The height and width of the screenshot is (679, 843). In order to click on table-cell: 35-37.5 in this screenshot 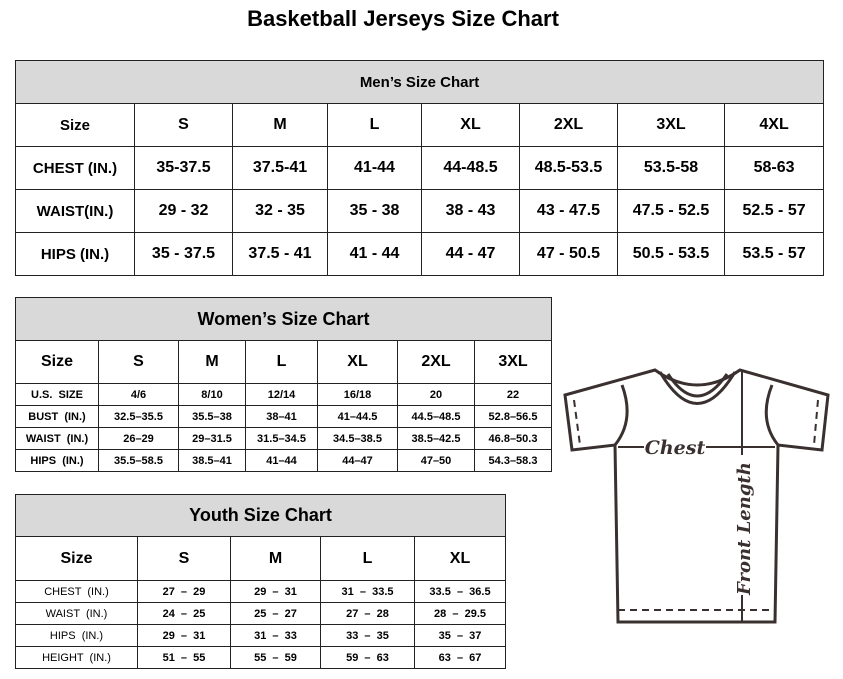, I will do `click(183, 168)`.